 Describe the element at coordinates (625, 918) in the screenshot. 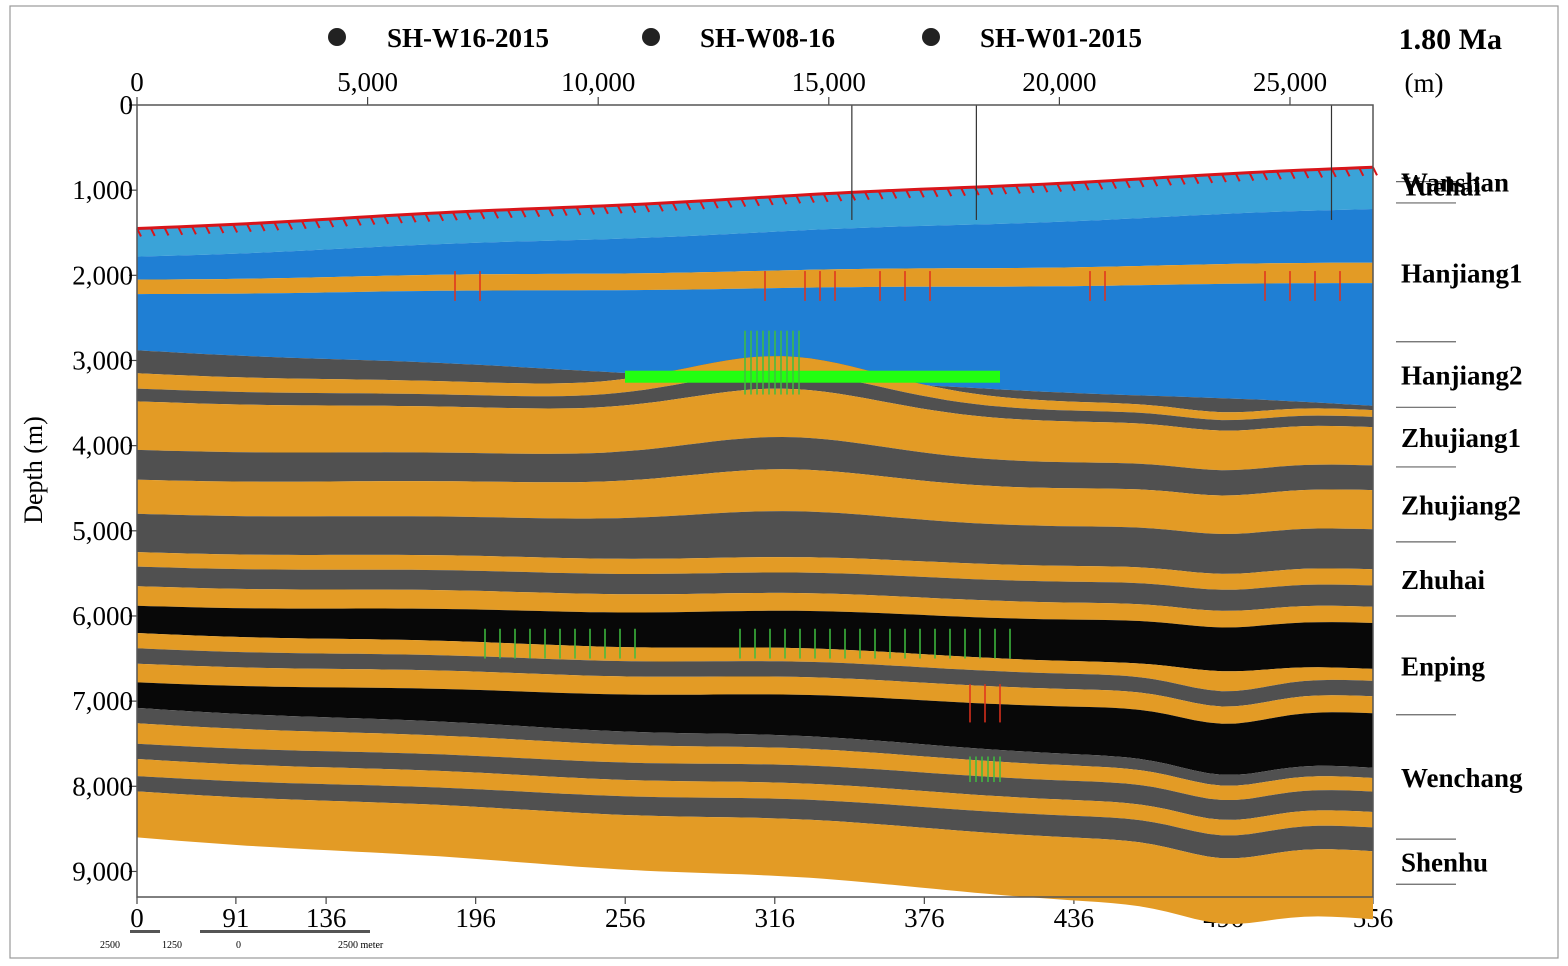

I see `trace-axis-tick-label: 256` at that location.